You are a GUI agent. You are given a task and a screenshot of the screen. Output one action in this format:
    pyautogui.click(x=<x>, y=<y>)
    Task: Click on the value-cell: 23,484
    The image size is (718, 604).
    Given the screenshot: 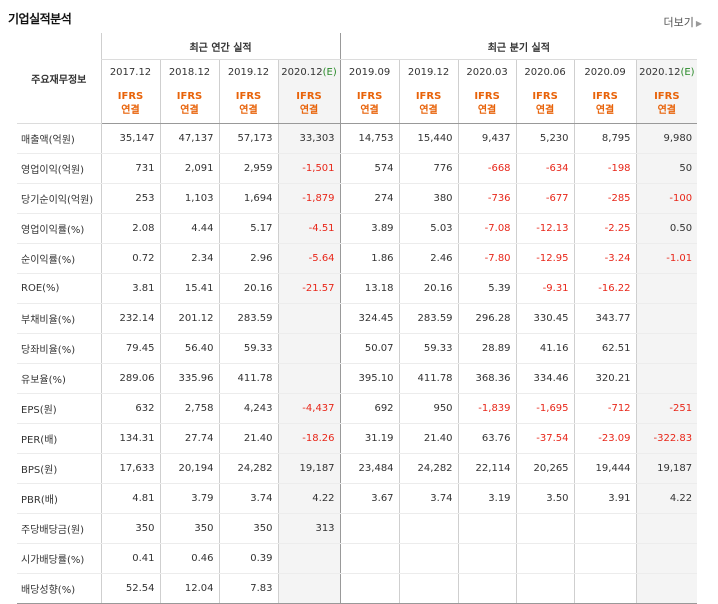 What is the action you would take?
    pyautogui.click(x=369, y=468)
    